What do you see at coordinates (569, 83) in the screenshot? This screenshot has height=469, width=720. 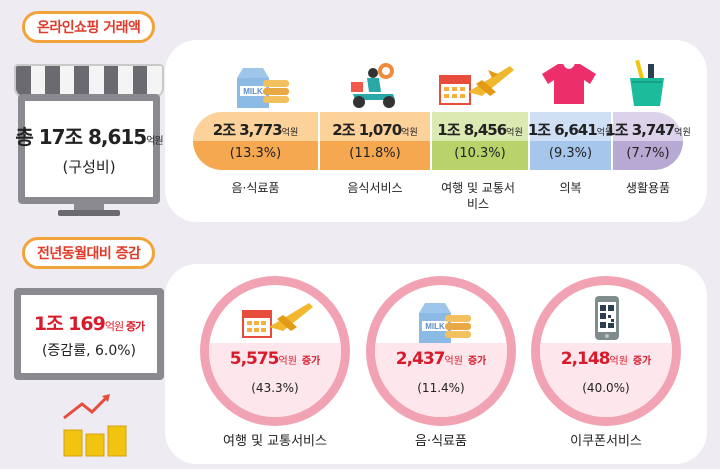 I see `tshirt-icon` at bounding box center [569, 83].